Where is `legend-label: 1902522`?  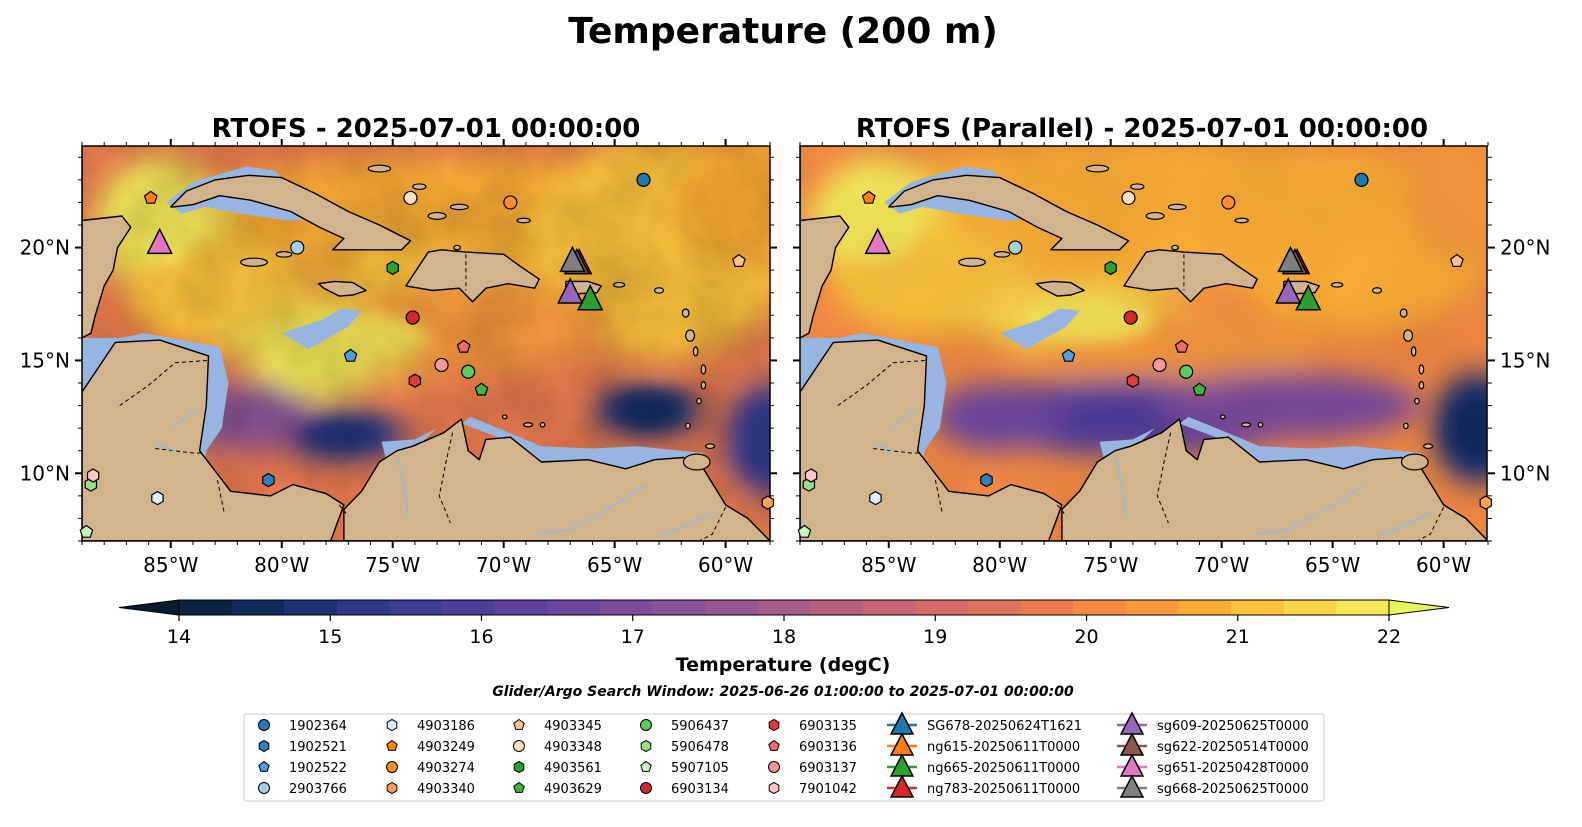 legend-label: 1902522 is located at coordinates (318, 768).